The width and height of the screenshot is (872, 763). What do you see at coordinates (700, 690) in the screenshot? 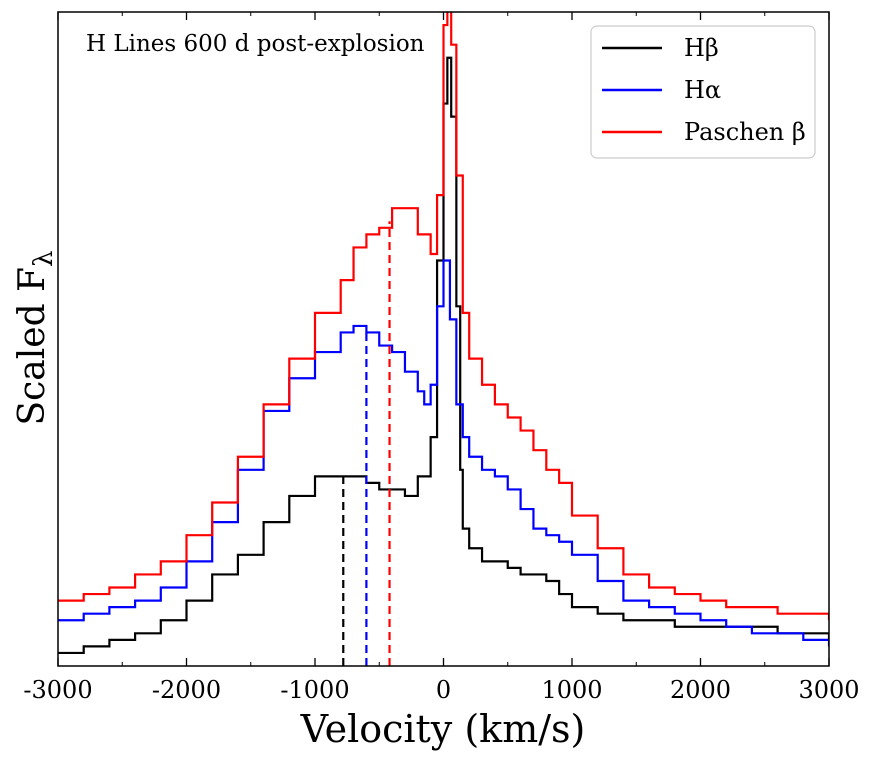
I see `x-tick-label: 2000` at bounding box center [700, 690].